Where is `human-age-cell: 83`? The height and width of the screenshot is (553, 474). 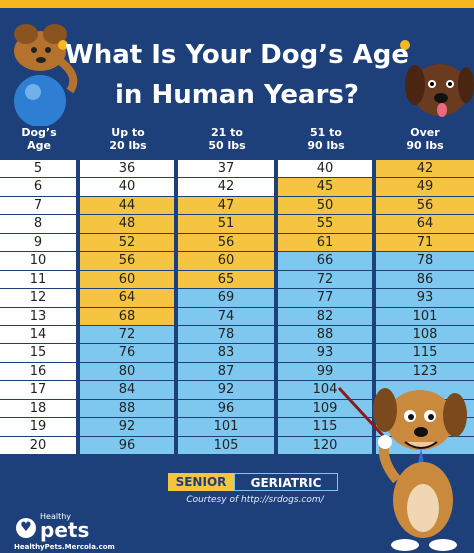
human-age-cell: 83 is located at coordinates (227, 353).